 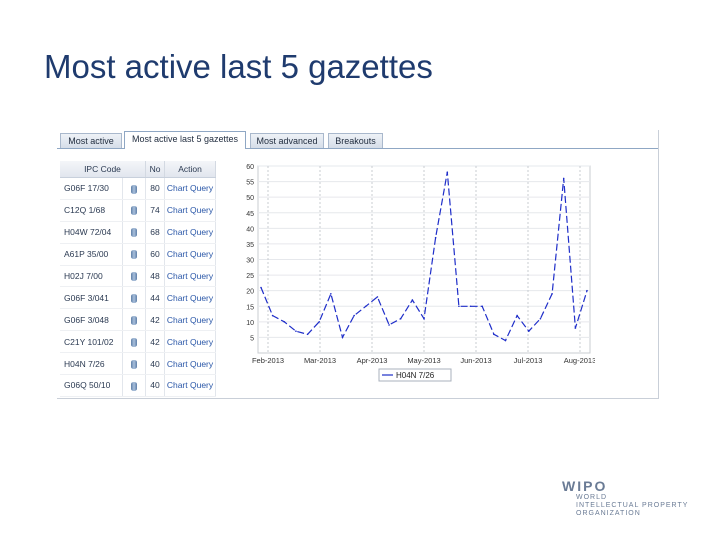 I want to click on column-header-action: Action, so click(x=190, y=169).